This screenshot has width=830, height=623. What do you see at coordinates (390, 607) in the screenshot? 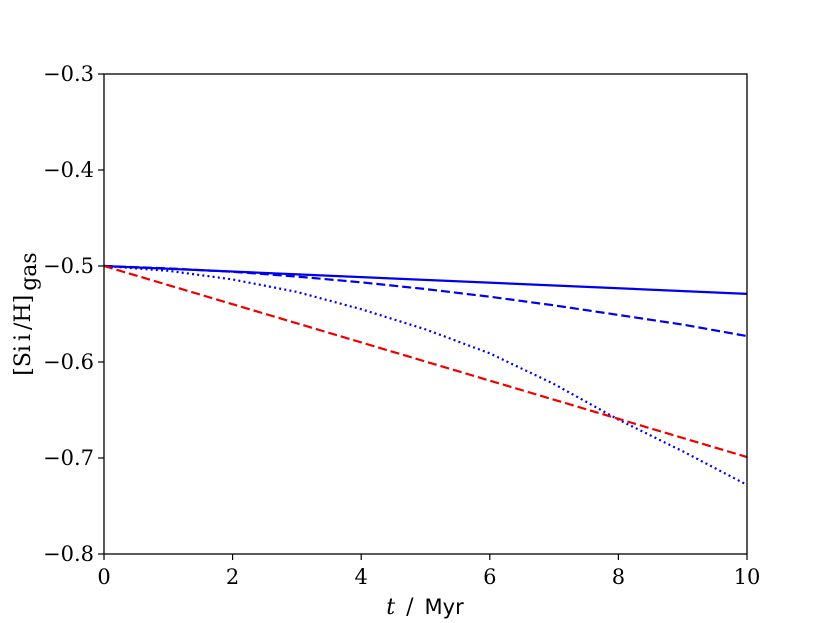
I see `x-axis-variable: t` at bounding box center [390, 607].